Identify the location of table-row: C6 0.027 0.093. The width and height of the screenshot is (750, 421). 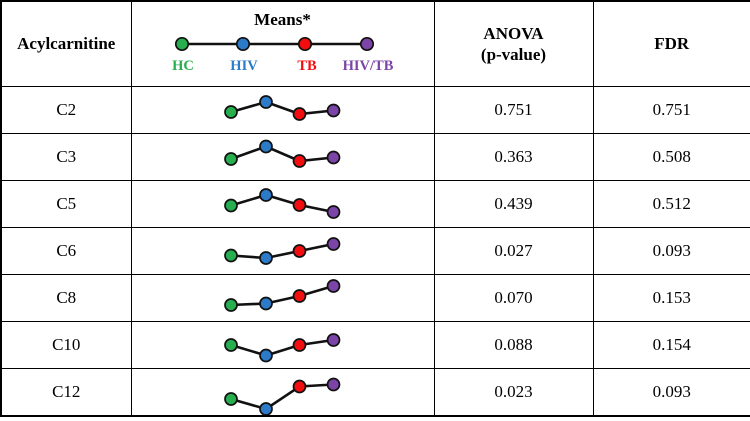
(375, 251).